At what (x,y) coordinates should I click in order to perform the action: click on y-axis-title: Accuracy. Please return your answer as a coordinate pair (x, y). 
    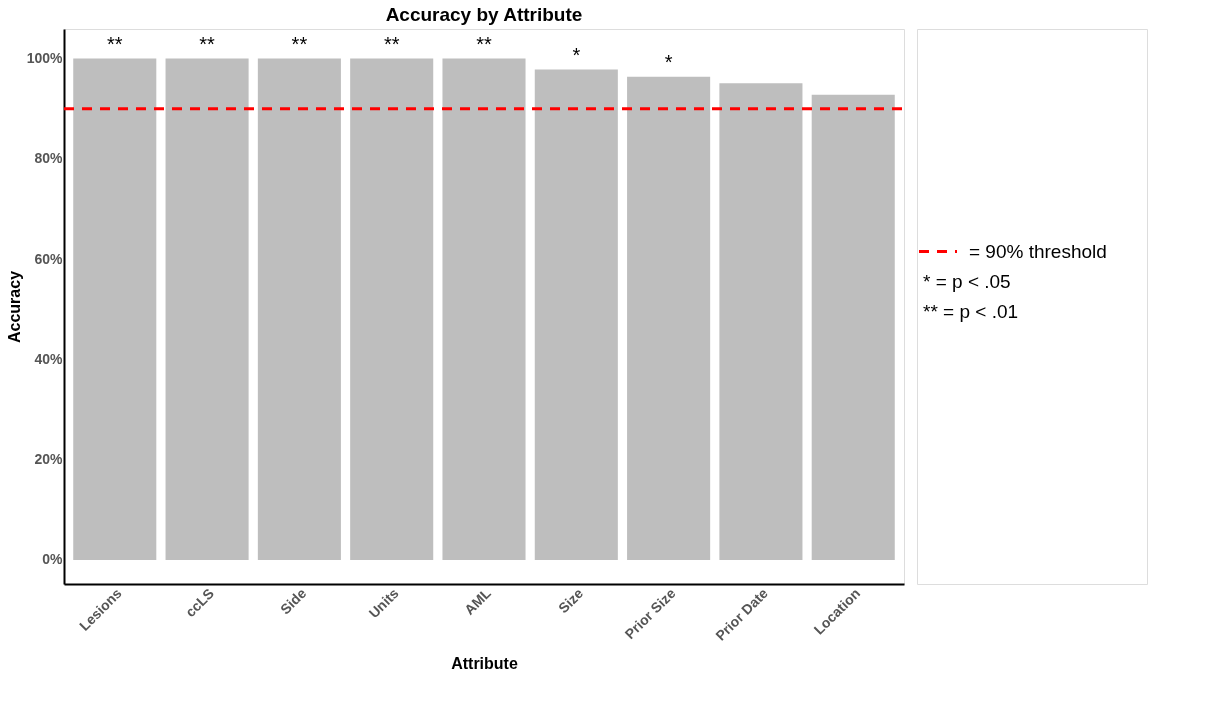
    Looking at the image, I should click on (14, 307).